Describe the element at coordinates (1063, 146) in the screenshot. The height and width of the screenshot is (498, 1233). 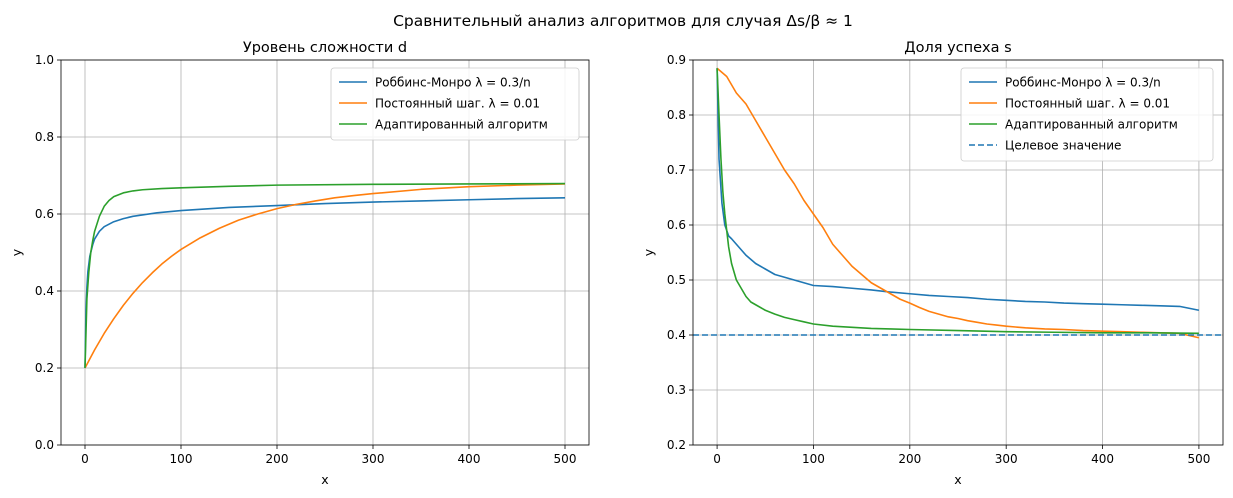
I see `legend-label-target: Целевое значение` at that location.